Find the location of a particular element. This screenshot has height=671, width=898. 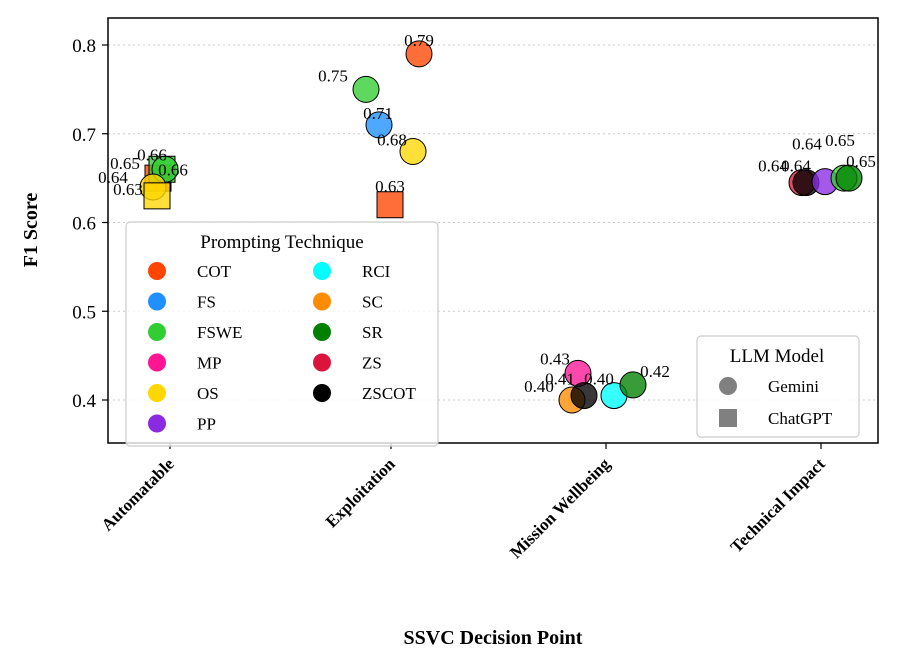

legend-marker-sr is located at coordinates (322, 332).